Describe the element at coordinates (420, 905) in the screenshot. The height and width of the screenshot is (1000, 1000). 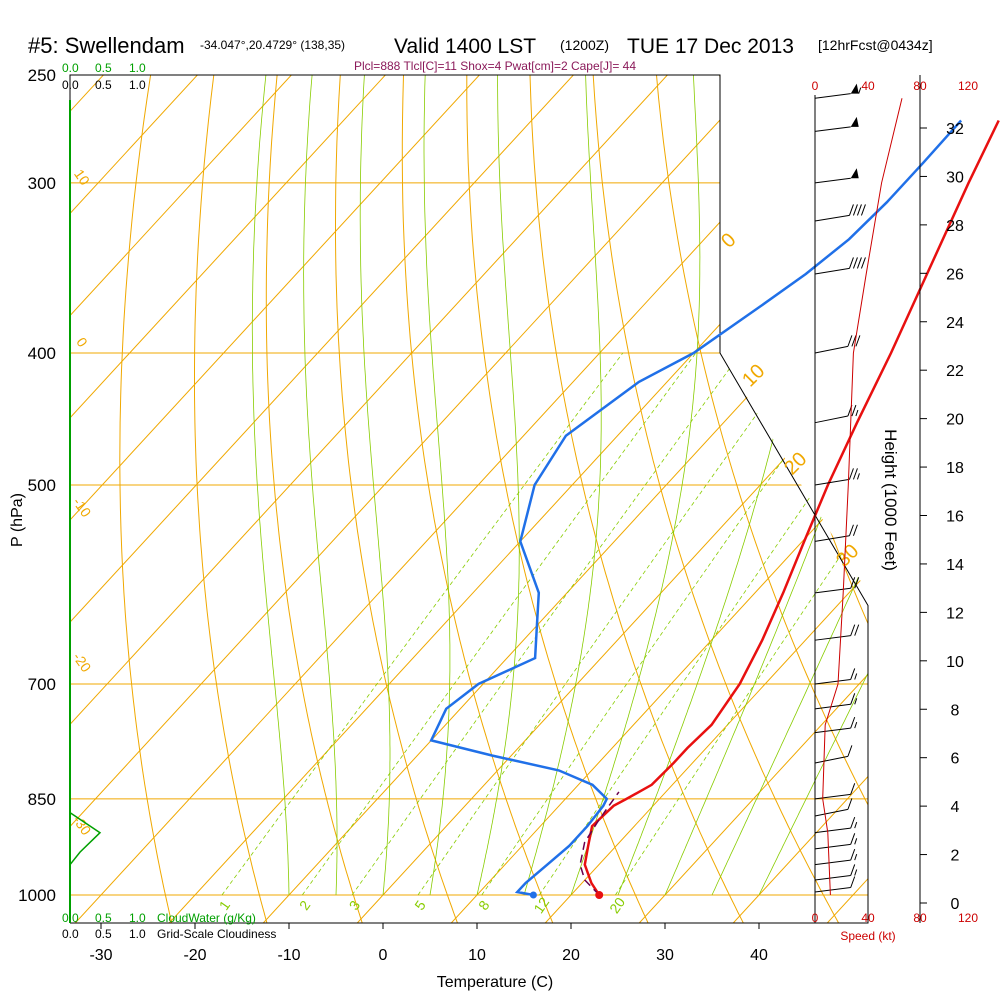
I see `mixing-ratio-label: 5` at that location.